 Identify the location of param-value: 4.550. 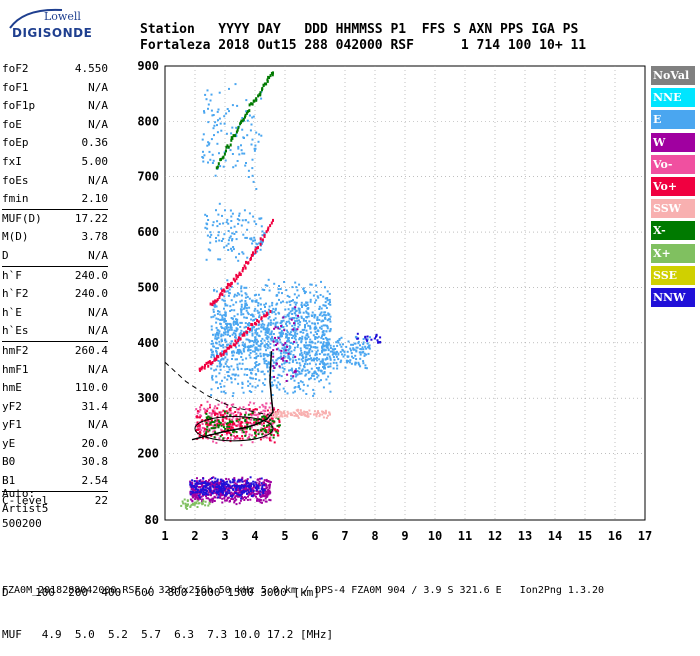
(91, 68).